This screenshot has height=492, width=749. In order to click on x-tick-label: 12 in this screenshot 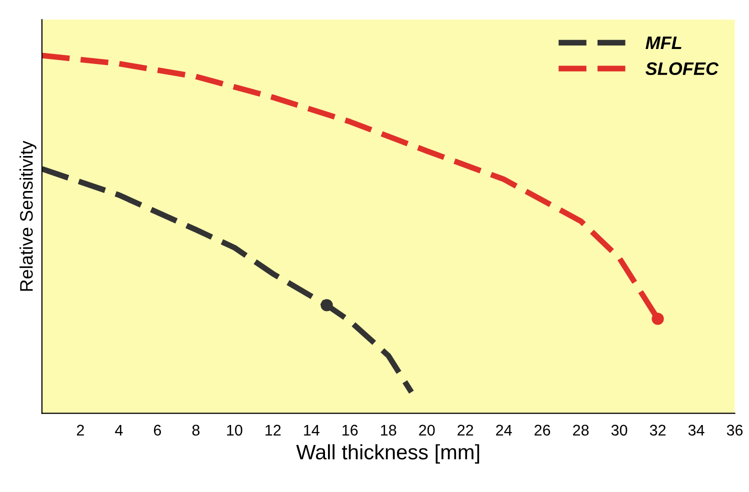, I will do `click(273, 430)`.